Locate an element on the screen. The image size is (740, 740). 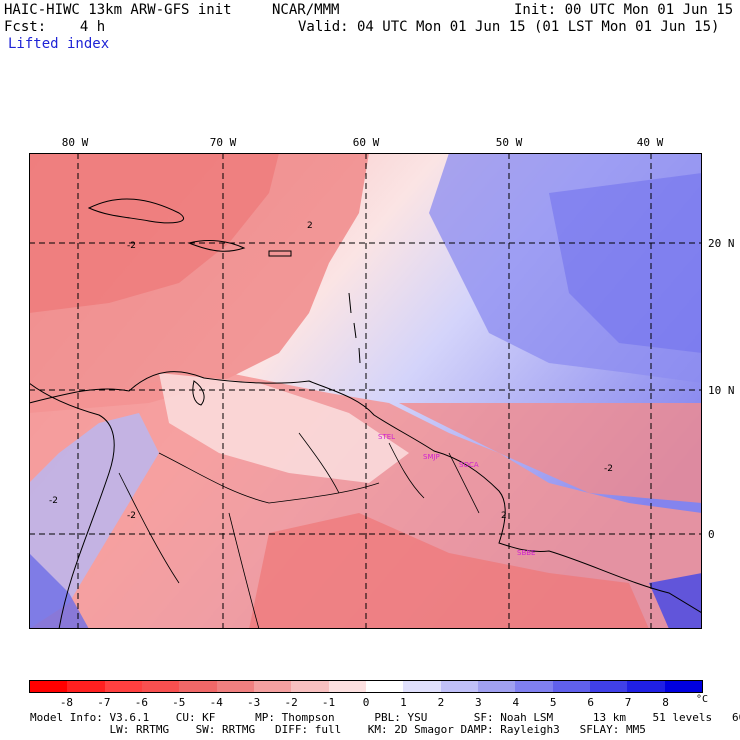
colorbar-tick-label: -8 is located at coordinates (66, 702).